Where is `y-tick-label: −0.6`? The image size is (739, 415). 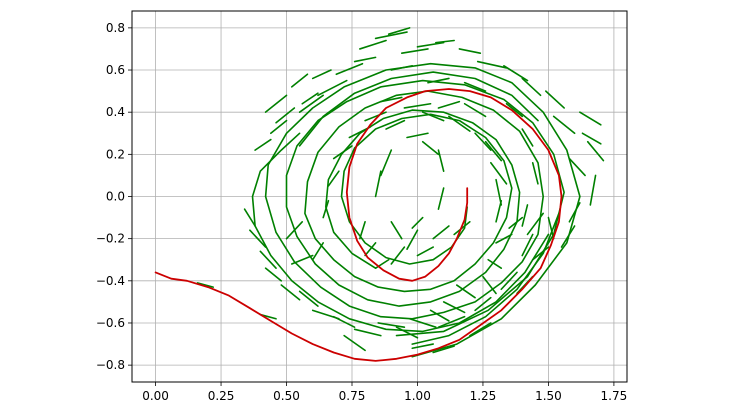
y-tick-label: −0.6 is located at coordinates (110, 323).